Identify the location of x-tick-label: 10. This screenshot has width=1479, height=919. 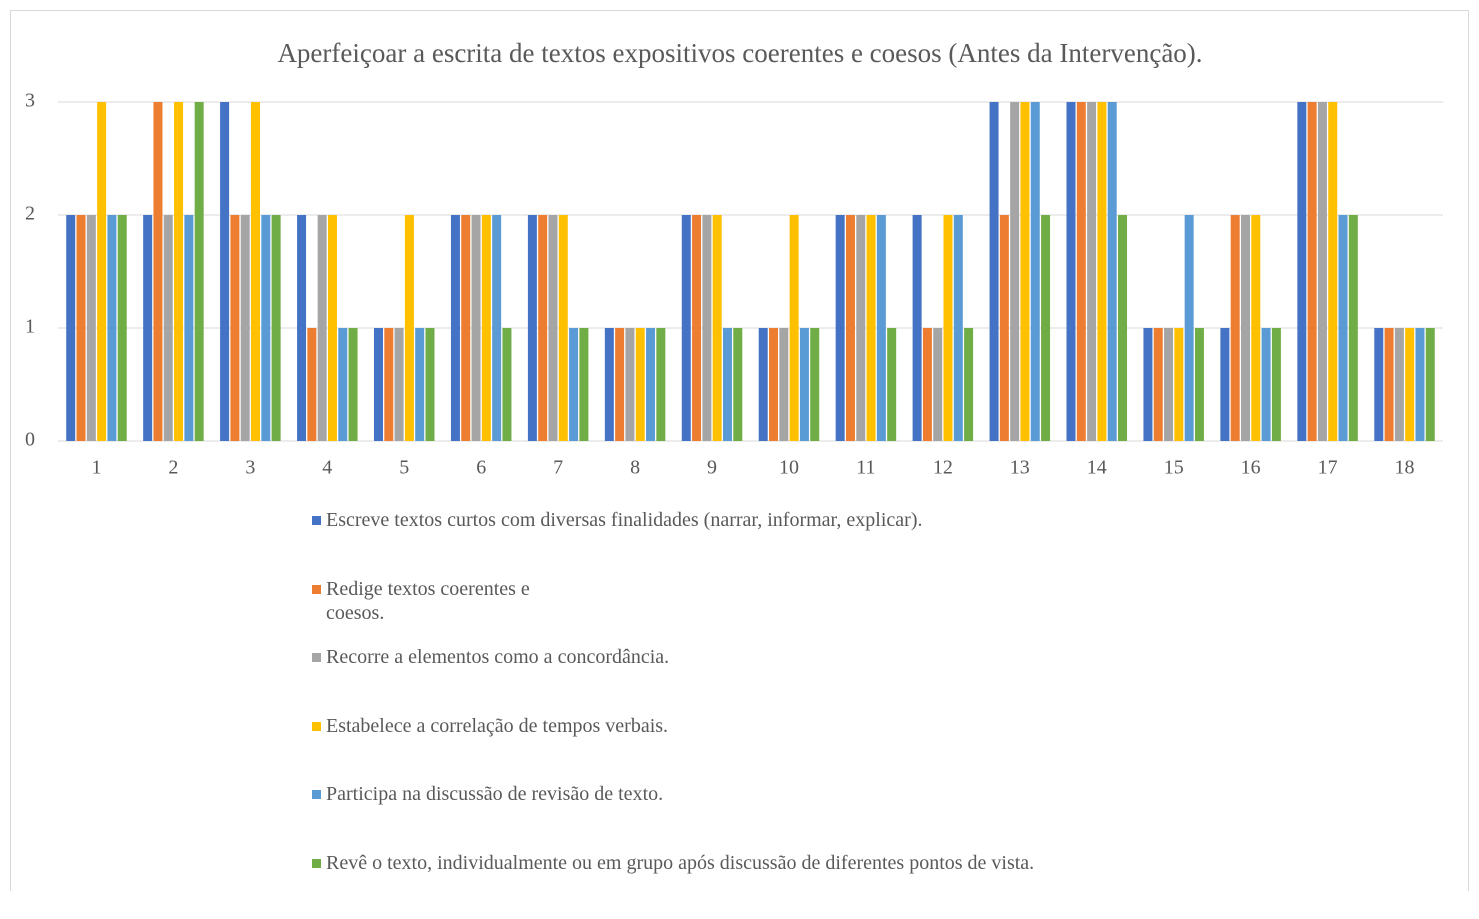
(789, 468).